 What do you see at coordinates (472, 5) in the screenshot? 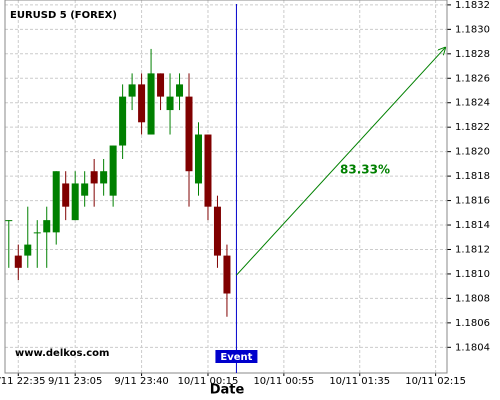
I see `y-tick-label: 1.1832` at bounding box center [472, 5].